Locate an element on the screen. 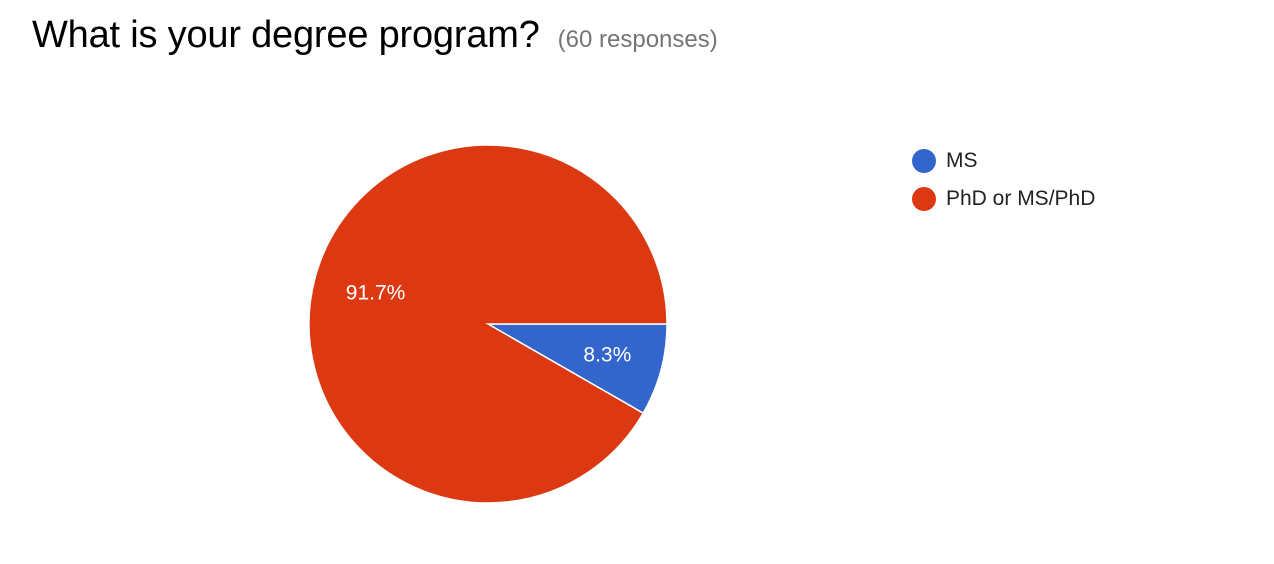 This screenshot has width=1274, height=564. chart-legend: MS PhD or MS/PhD is located at coordinates (1003, 180).